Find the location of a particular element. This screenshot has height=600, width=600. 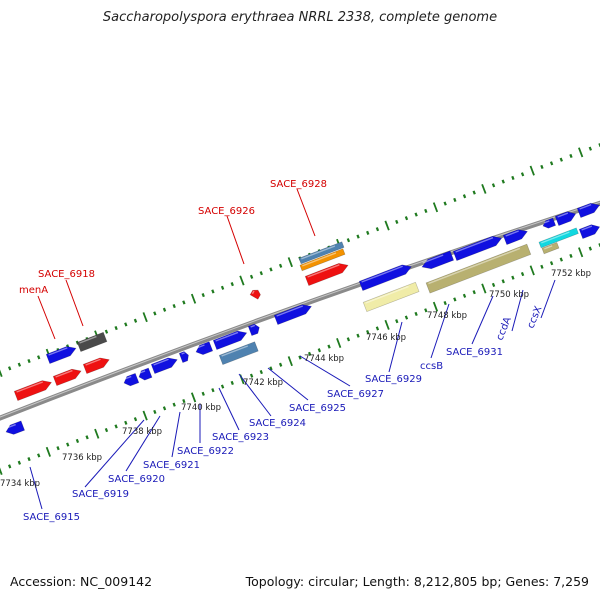

label-sace-6918: SACE_6918 is located at coordinates (66, 274).